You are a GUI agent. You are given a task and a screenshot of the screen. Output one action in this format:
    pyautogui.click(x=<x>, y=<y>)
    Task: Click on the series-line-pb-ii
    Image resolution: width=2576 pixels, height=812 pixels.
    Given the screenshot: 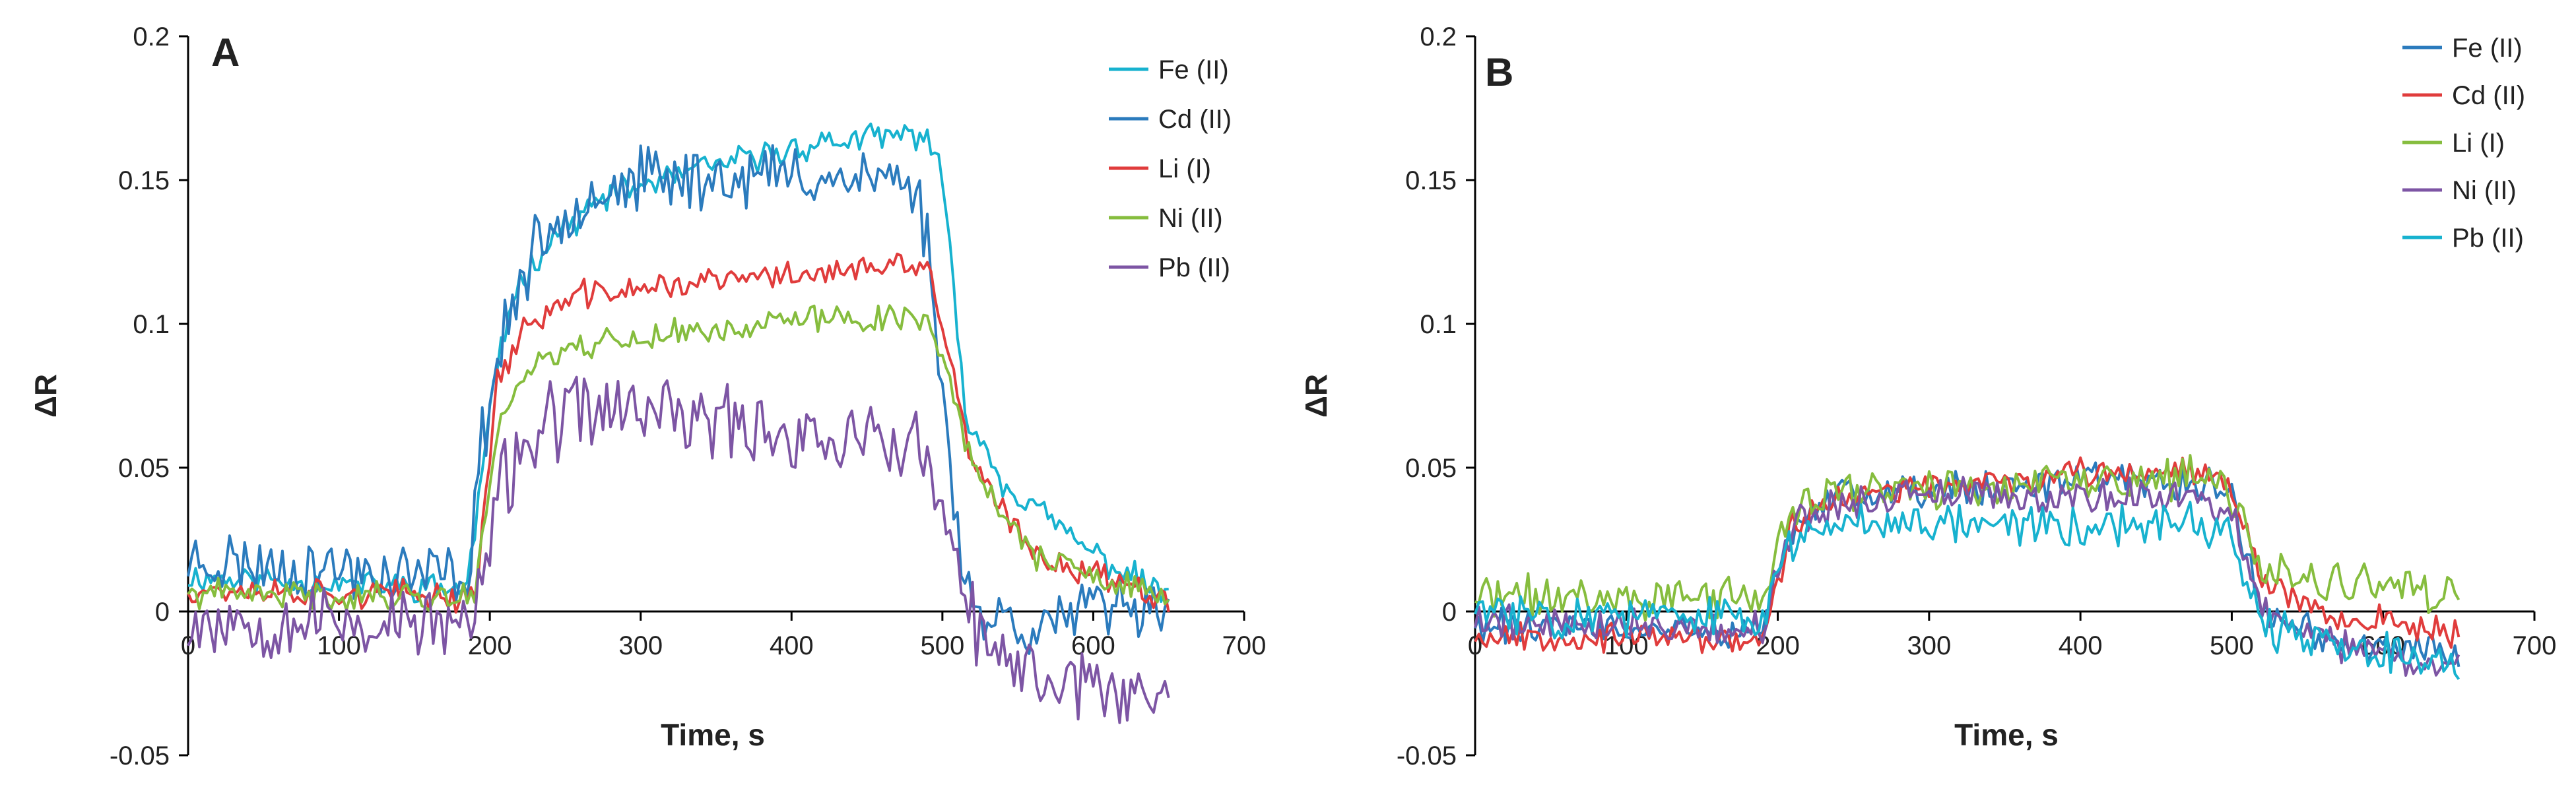 What is the action you would take?
    pyautogui.click(x=1967, y=590)
    